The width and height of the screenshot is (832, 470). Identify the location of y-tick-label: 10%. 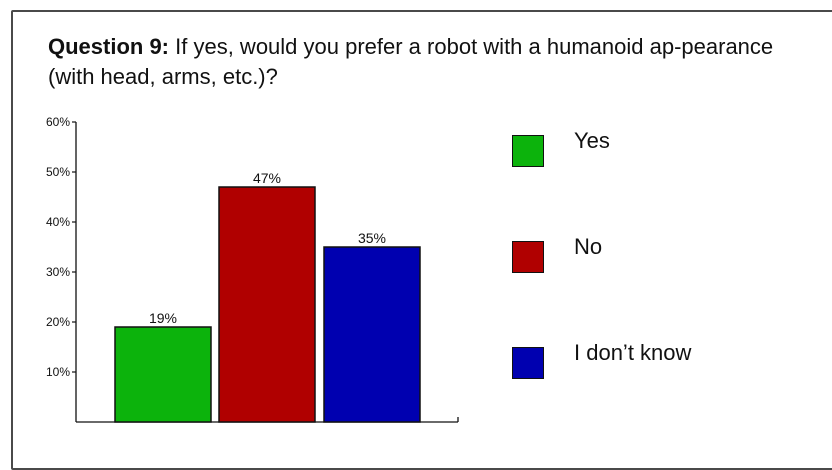
(58, 372).